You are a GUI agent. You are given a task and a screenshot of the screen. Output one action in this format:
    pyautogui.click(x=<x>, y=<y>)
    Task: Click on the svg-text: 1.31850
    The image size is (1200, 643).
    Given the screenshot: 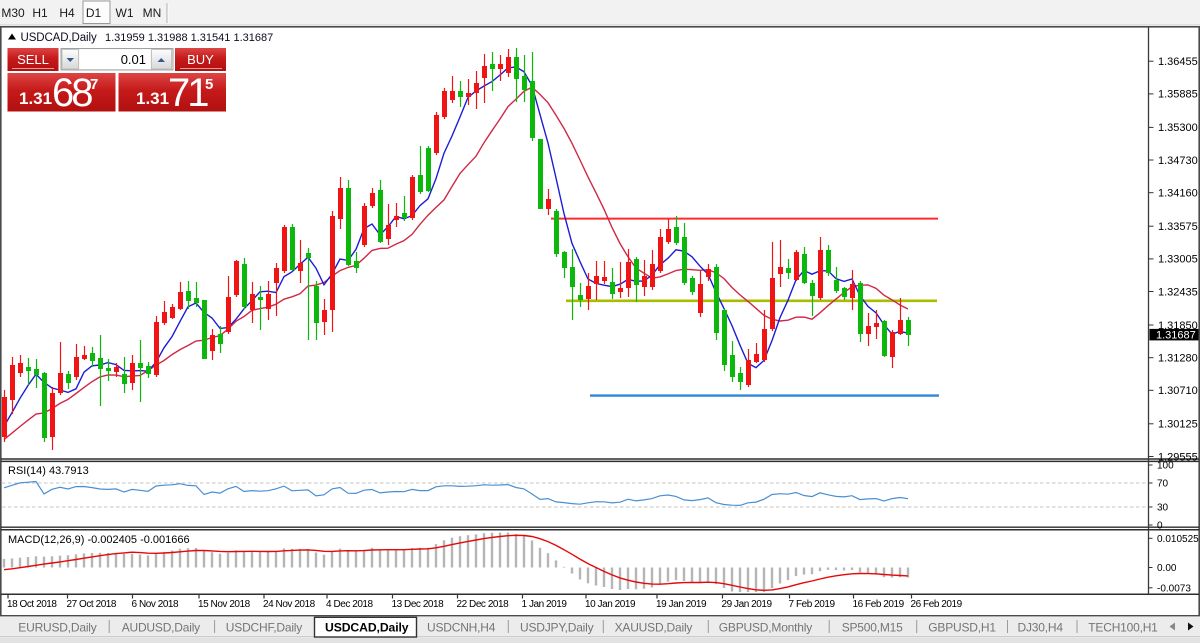 What is the action you would take?
    pyautogui.click(x=1178, y=326)
    